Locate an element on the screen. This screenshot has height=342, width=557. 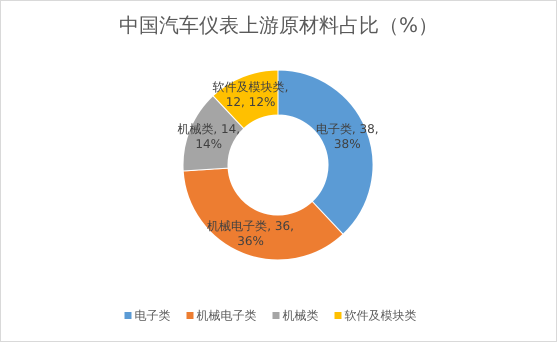
data-label: 机械电子类, 36, 36% is located at coordinates (250, 233).